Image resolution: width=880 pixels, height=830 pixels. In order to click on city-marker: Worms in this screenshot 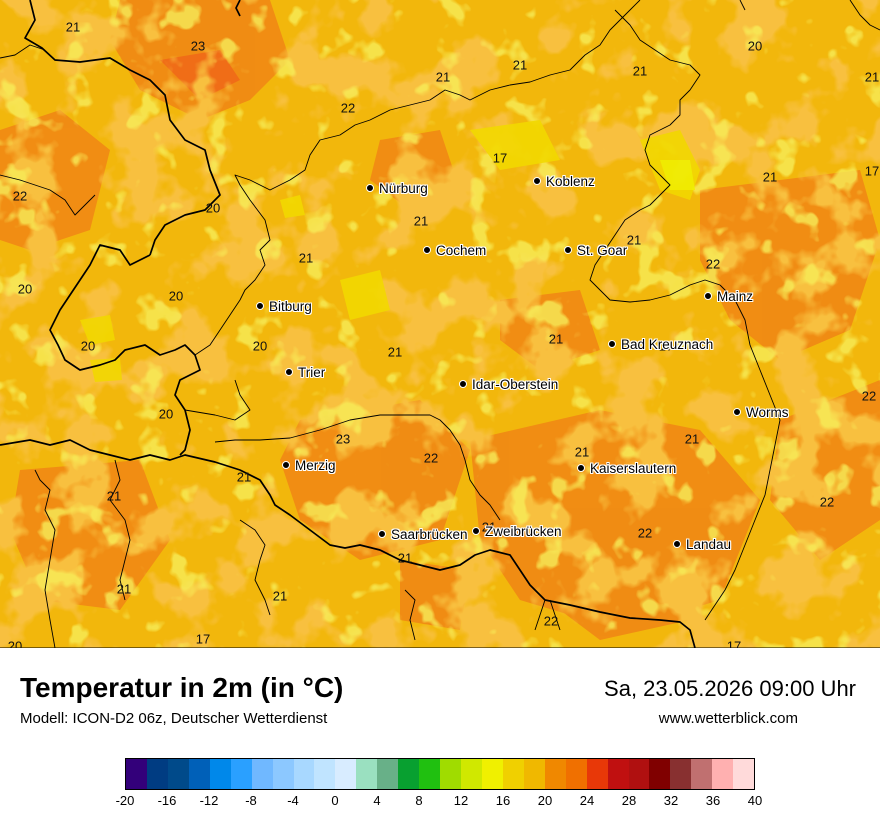, I will do `click(761, 412)`.